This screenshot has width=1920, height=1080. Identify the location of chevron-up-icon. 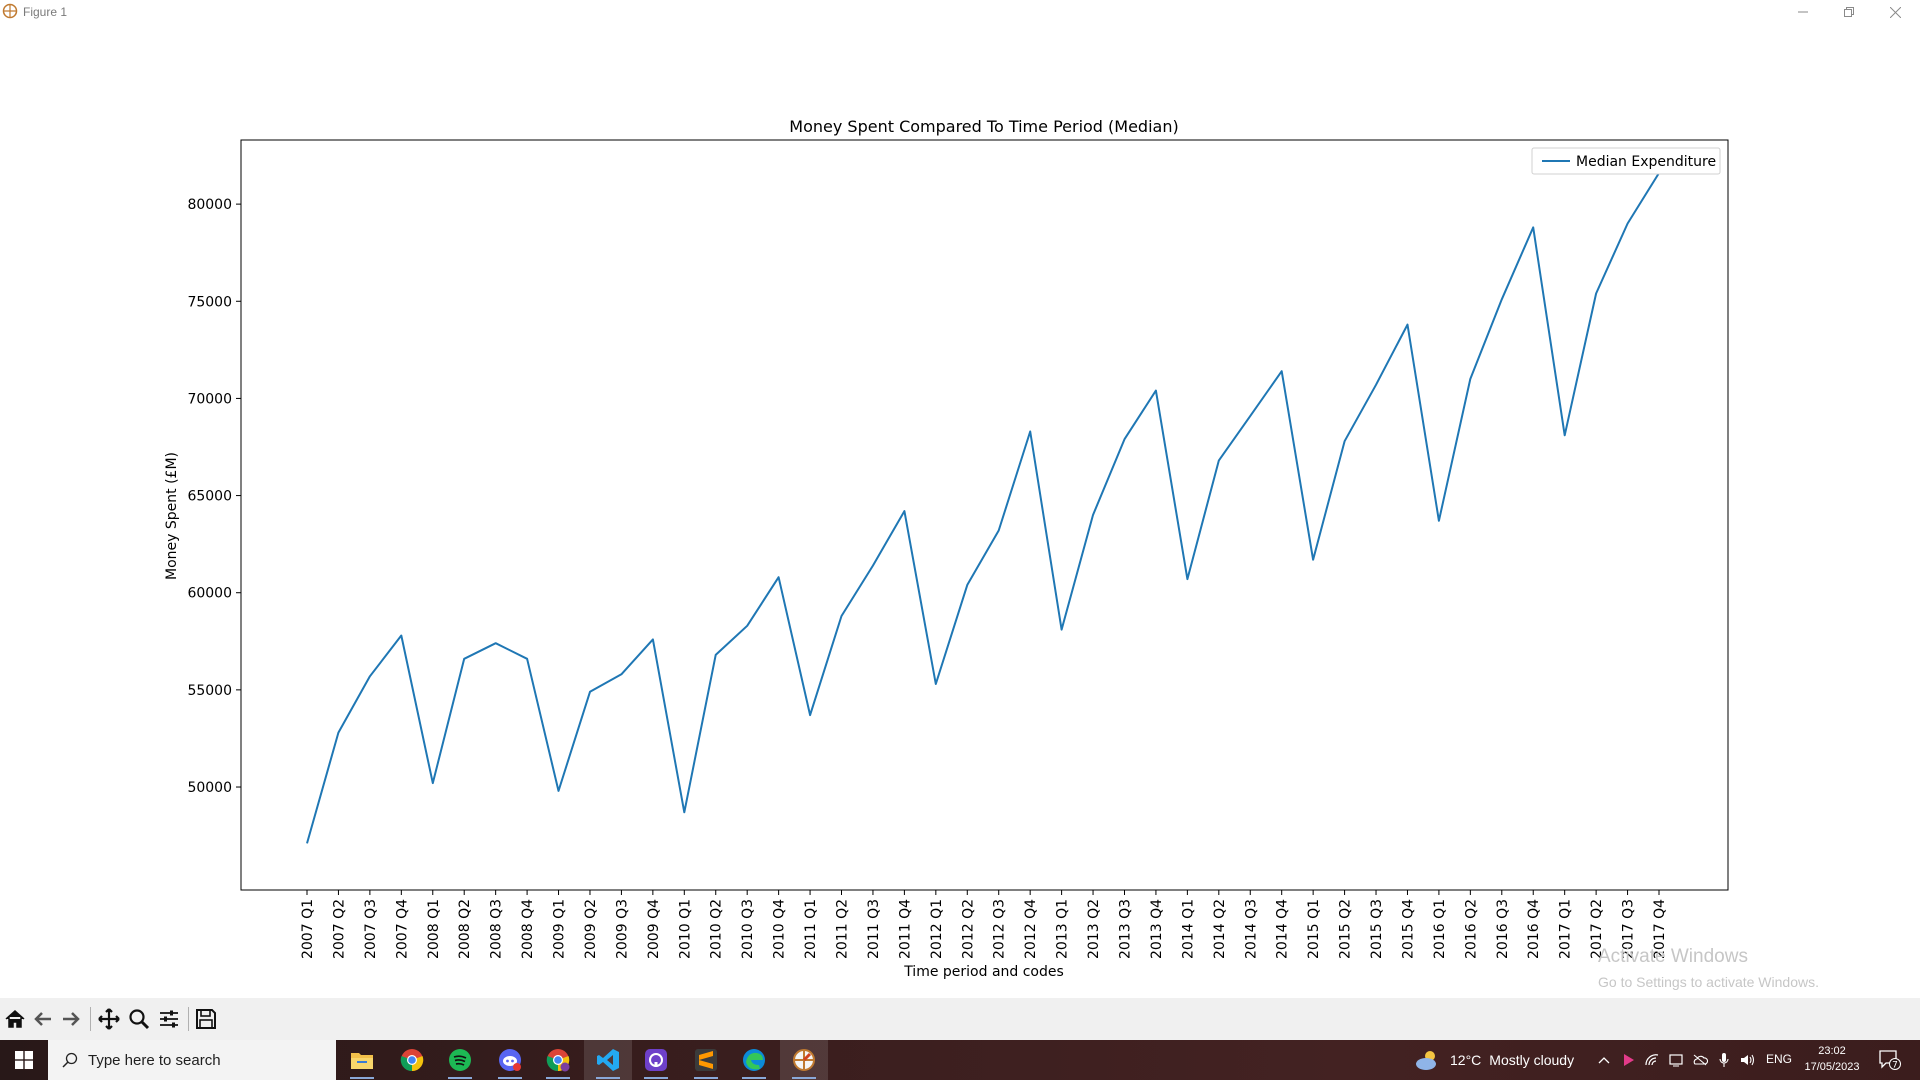
(1604, 1060).